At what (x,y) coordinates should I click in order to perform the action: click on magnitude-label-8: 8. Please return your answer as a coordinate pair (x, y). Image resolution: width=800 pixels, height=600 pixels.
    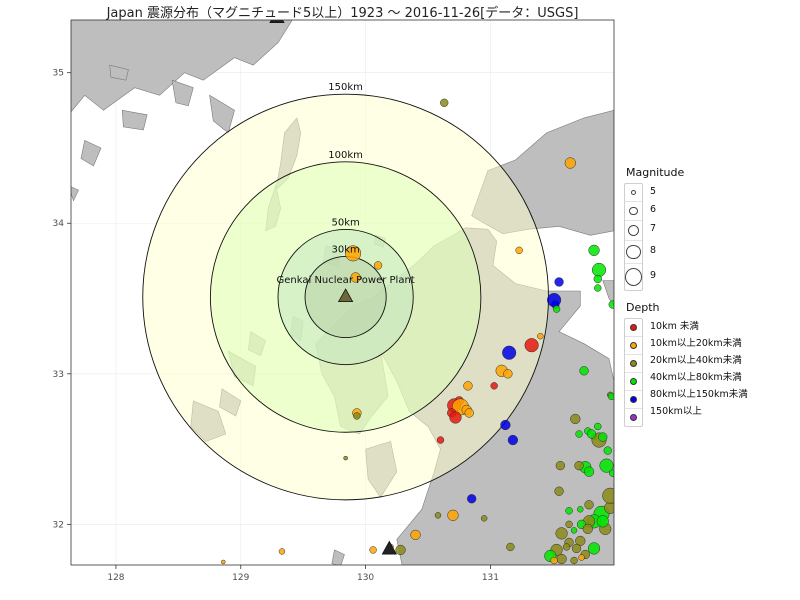
    Looking at the image, I should click on (653, 250).